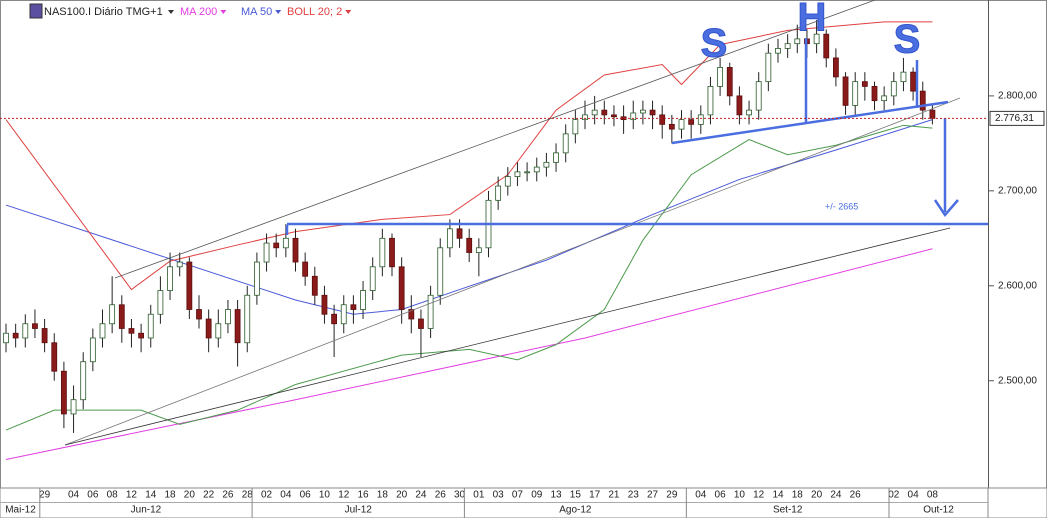 The height and width of the screenshot is (518, 1047). I want to click on x-tick-label: 22, so click(209, 495).